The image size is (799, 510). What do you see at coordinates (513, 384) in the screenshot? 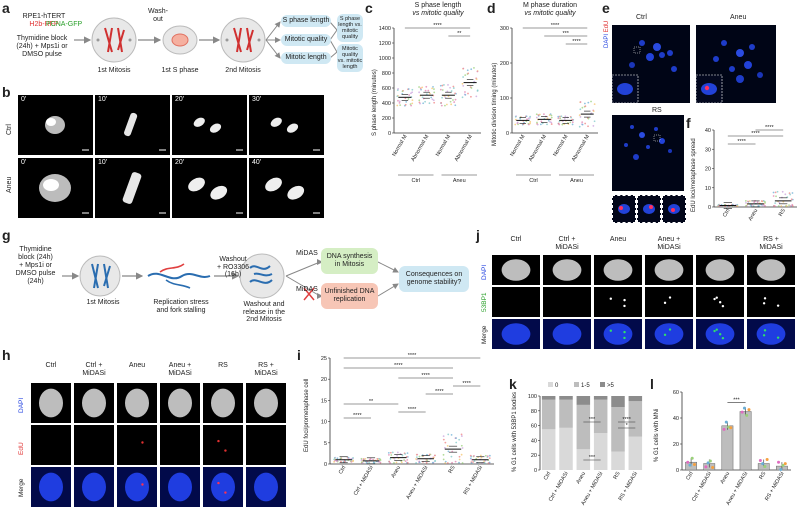
I see `panel-label-k: k` at bounding box center [513, 384].